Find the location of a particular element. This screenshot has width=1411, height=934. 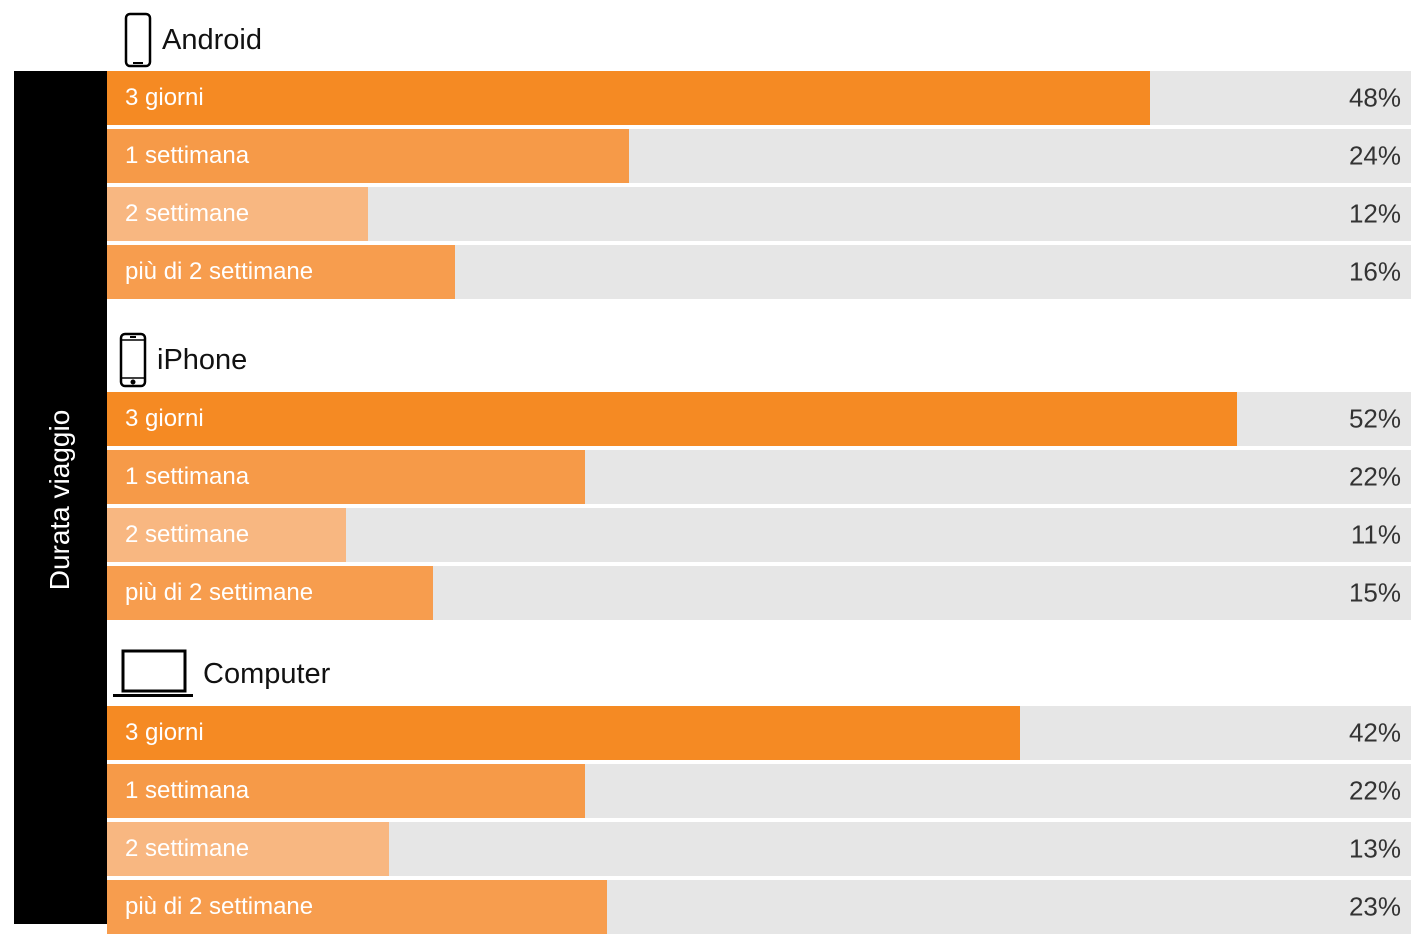

bar-value: 42% is located at coordinates (1374, 732).